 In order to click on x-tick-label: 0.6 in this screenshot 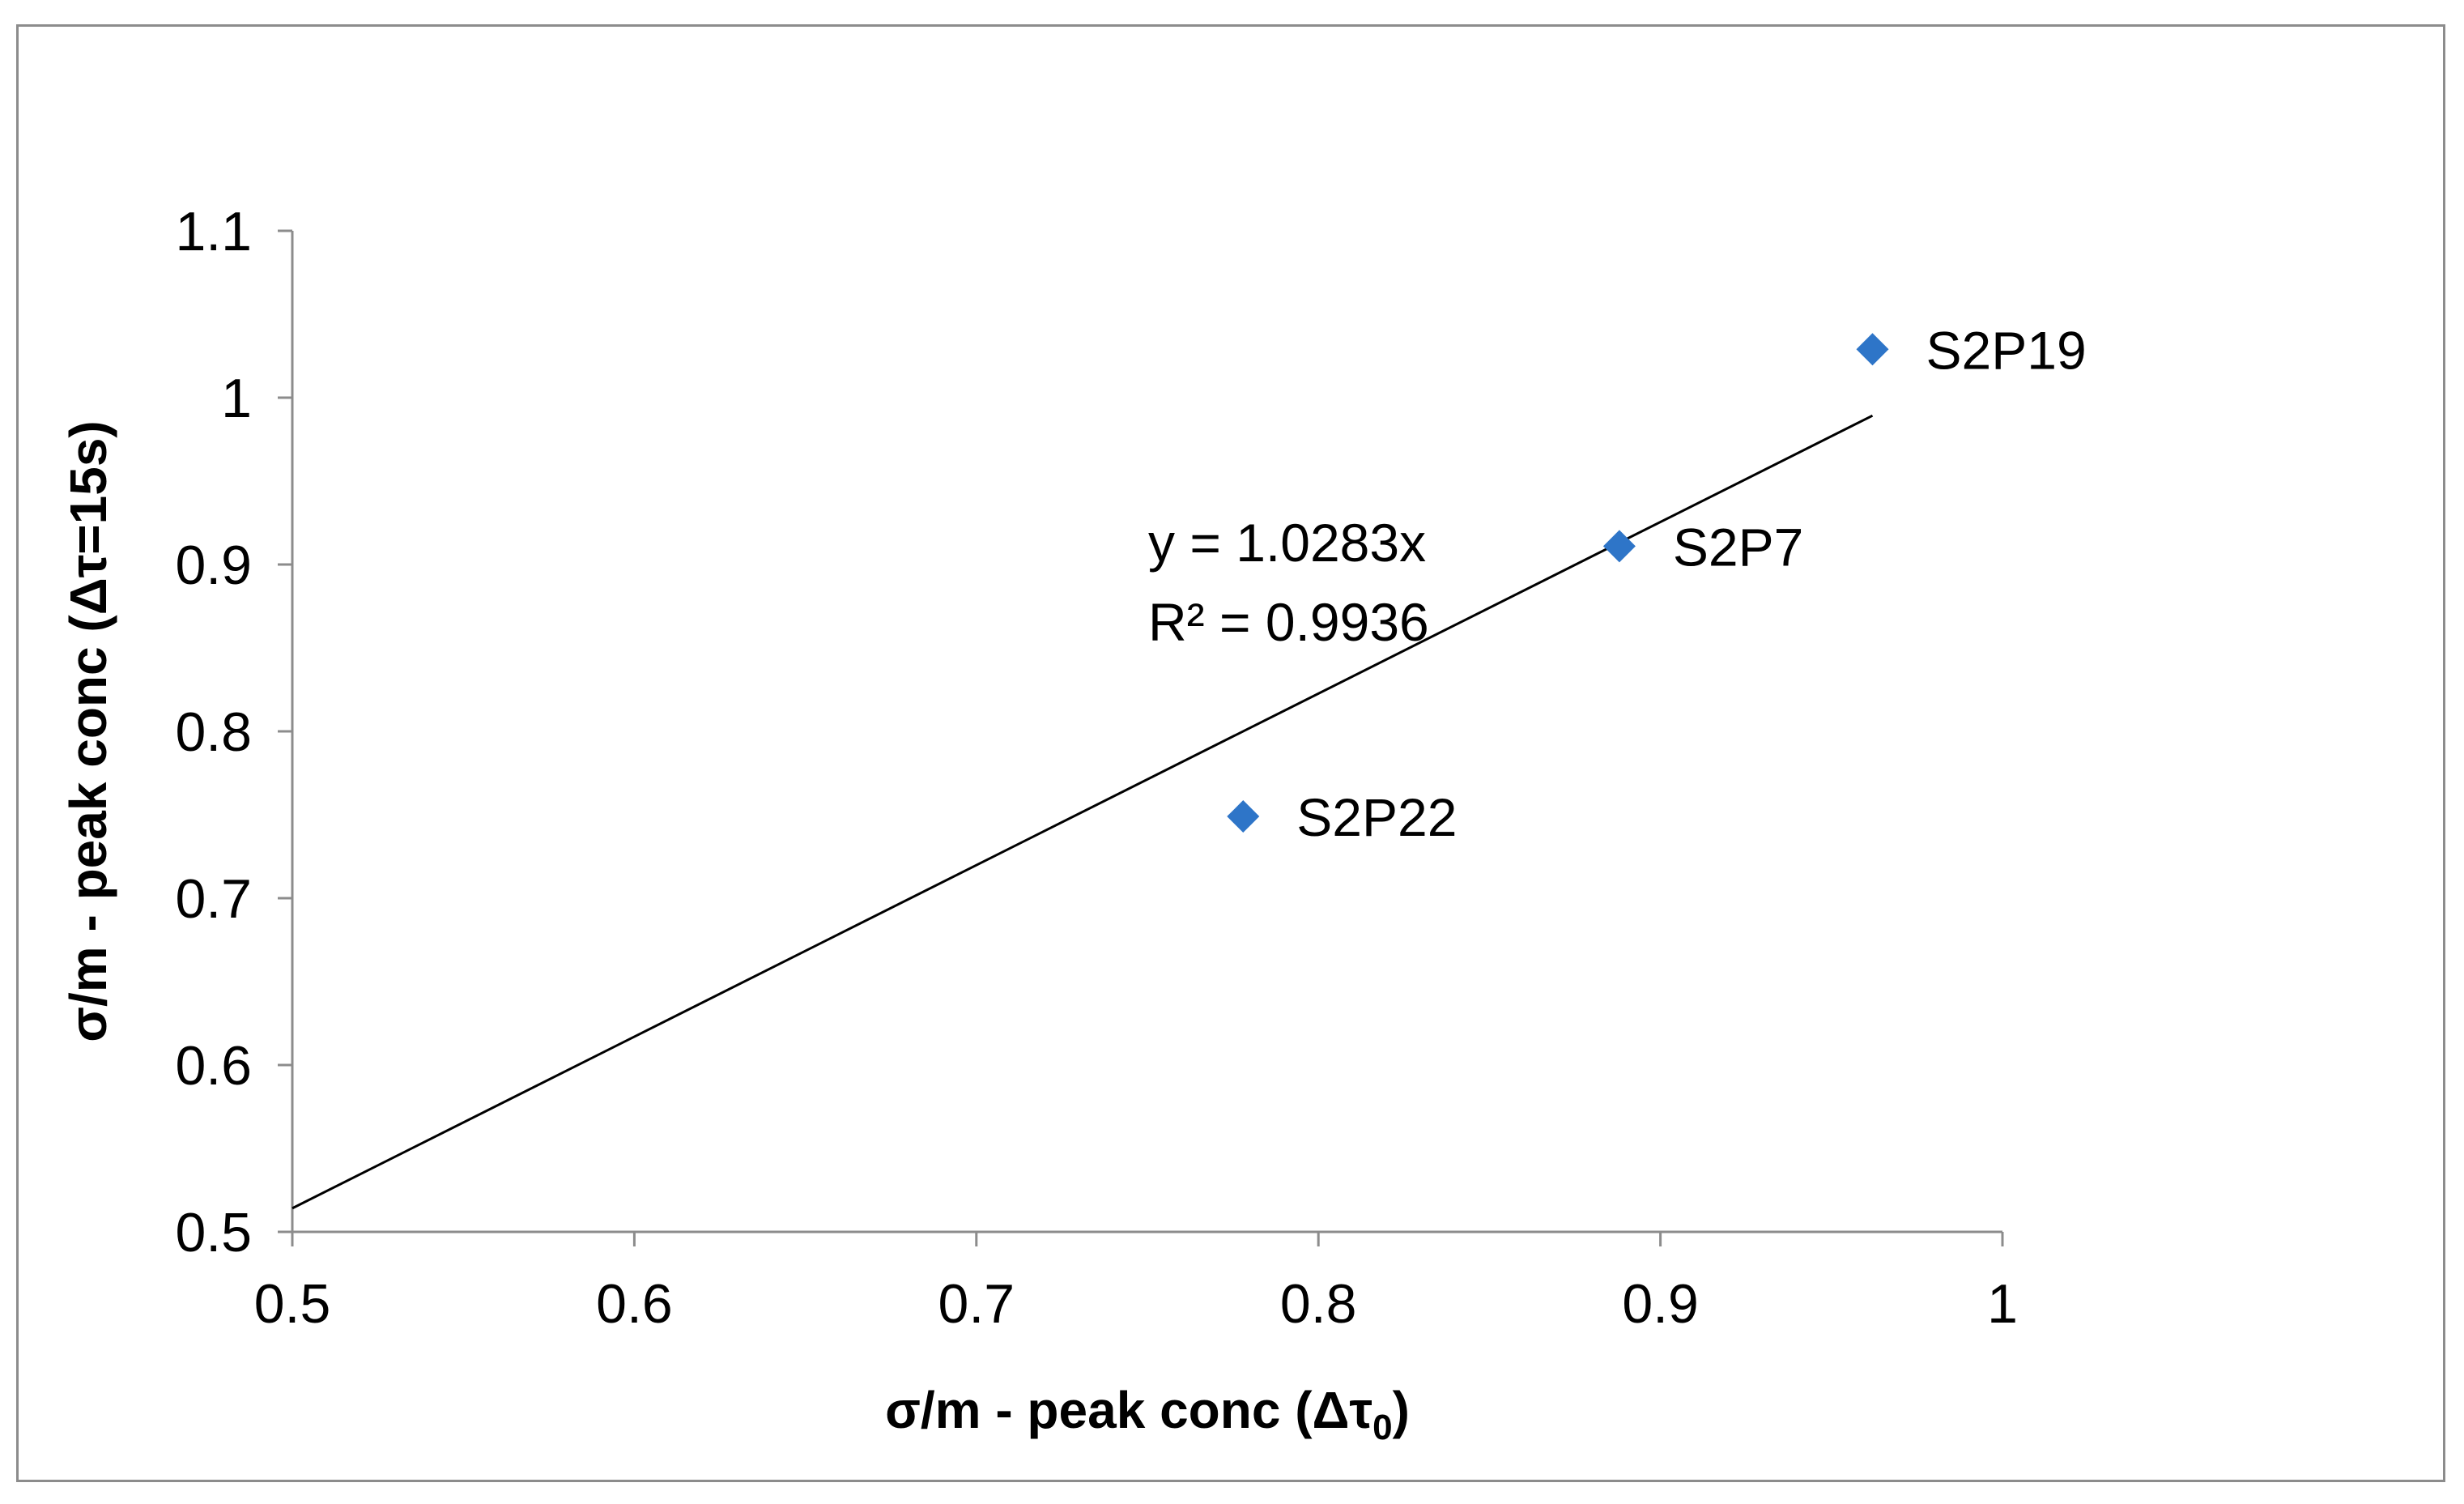, I will do `click(634, 1304)`.